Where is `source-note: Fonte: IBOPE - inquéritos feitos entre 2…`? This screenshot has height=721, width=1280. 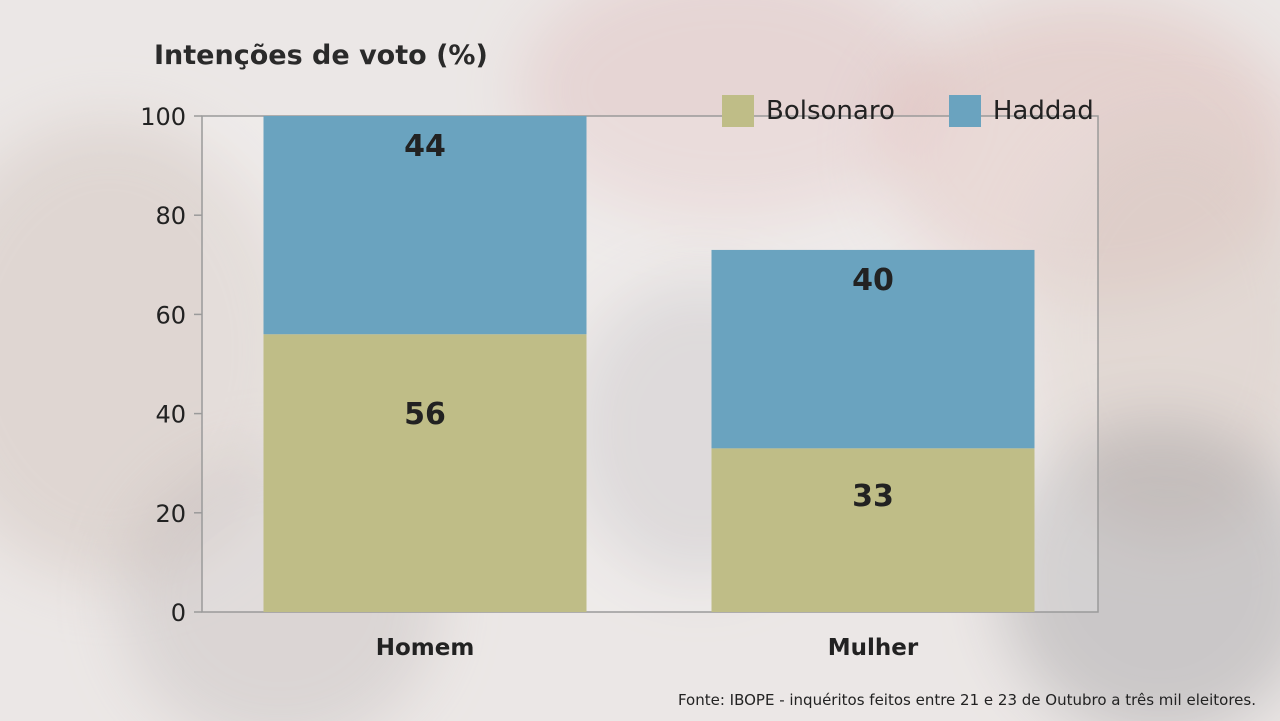 source-note: Fonte: IBOPE - inquéritos feitos entre 2… is located at coordinates (966, 700).